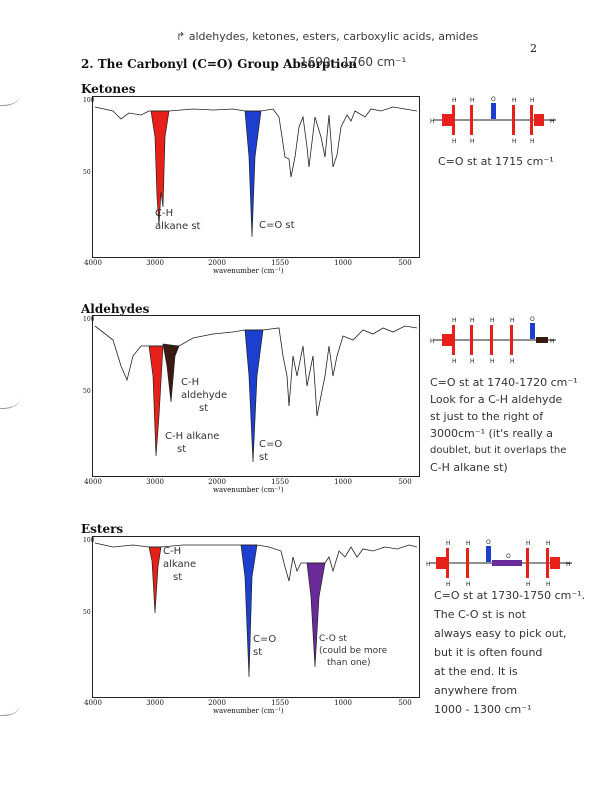 This screenshot has width=611, height=791. I want to click on aldehydes-ald-label-line: C-H, so click(190, 382).